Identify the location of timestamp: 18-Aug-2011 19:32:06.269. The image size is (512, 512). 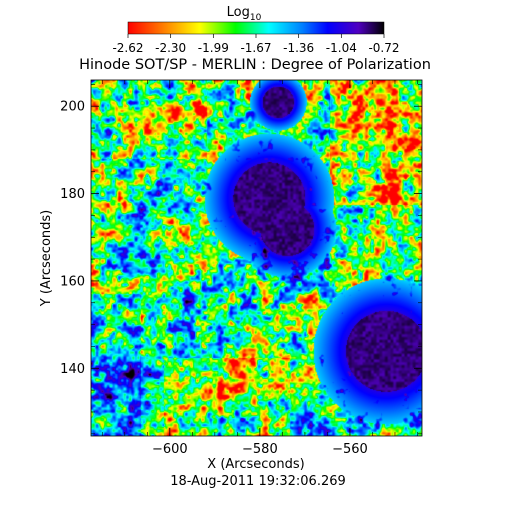
(258, 481).